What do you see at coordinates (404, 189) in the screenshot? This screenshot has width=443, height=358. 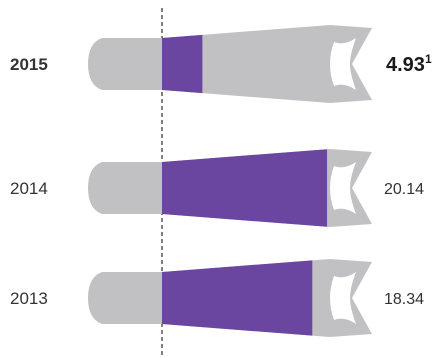 I see `value-label-2014: 20.14` at bounding box center [404, 189].